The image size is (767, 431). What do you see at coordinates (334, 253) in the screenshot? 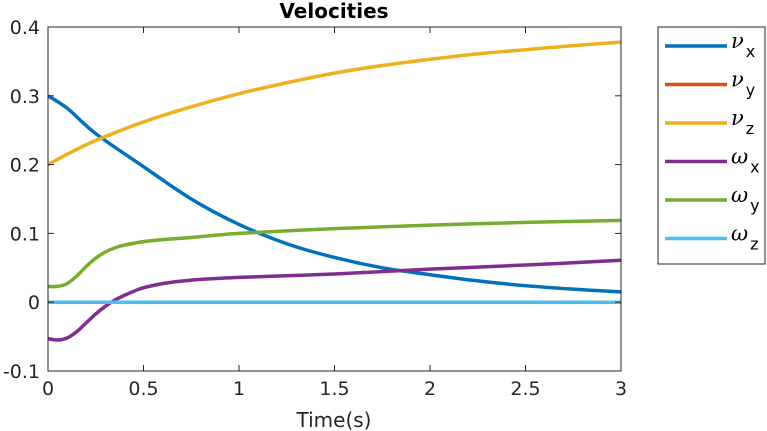
I see `series-line-ωy` at bounding box center [334, 253].